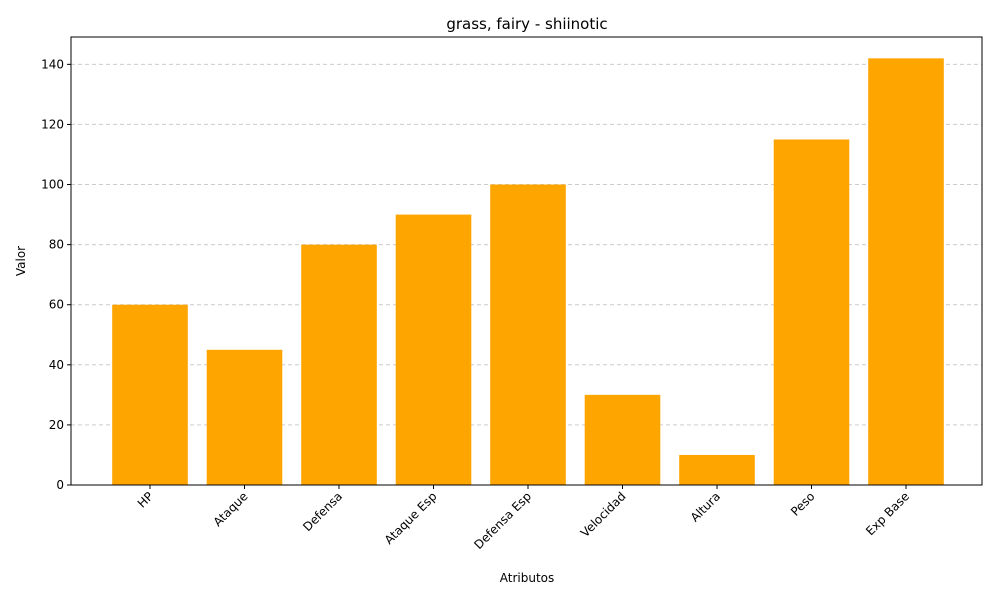 The image size is (1000, 600). What do you see at coordinates (56, 425) in the screenshot?
I see `y-tick-label: 20` at bounding box center [56, 425].